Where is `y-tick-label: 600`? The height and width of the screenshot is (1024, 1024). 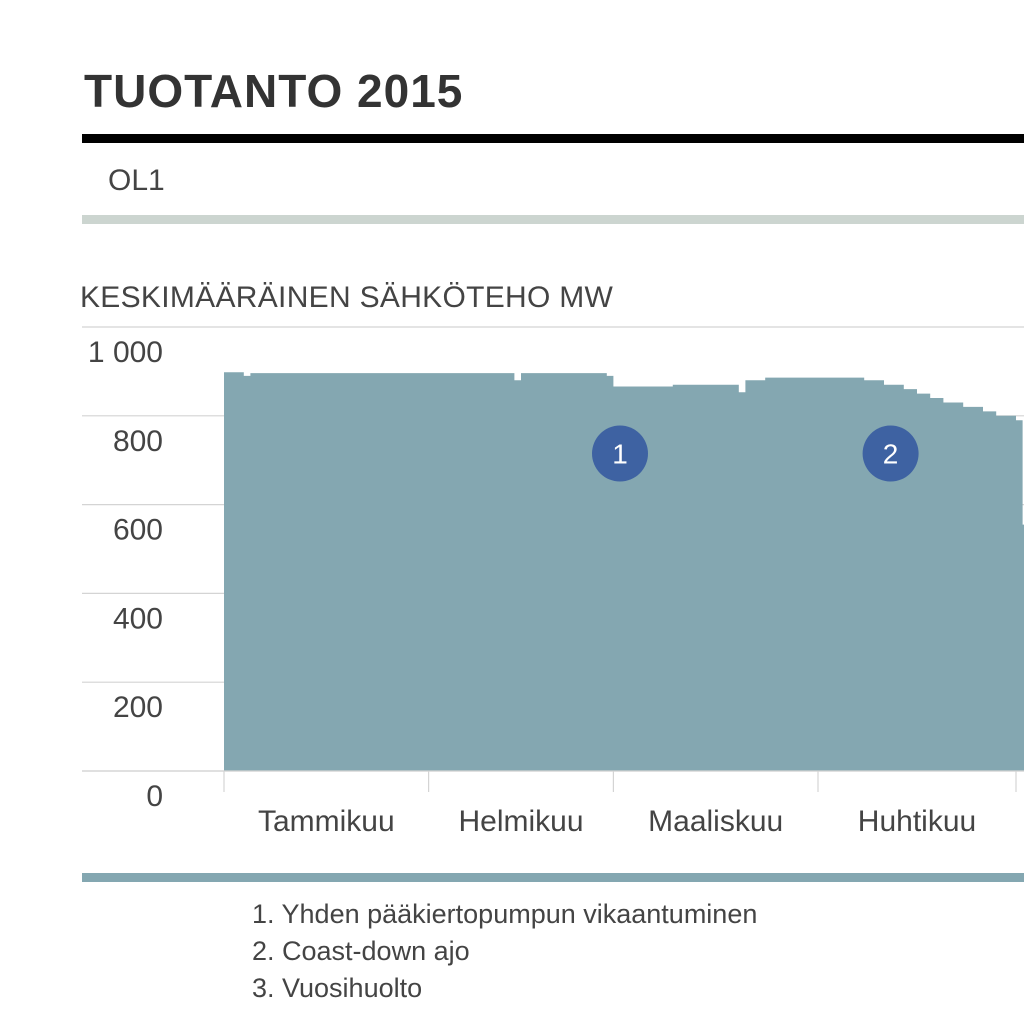
y-tick-label: 600 is located at coordinates (138, 530).